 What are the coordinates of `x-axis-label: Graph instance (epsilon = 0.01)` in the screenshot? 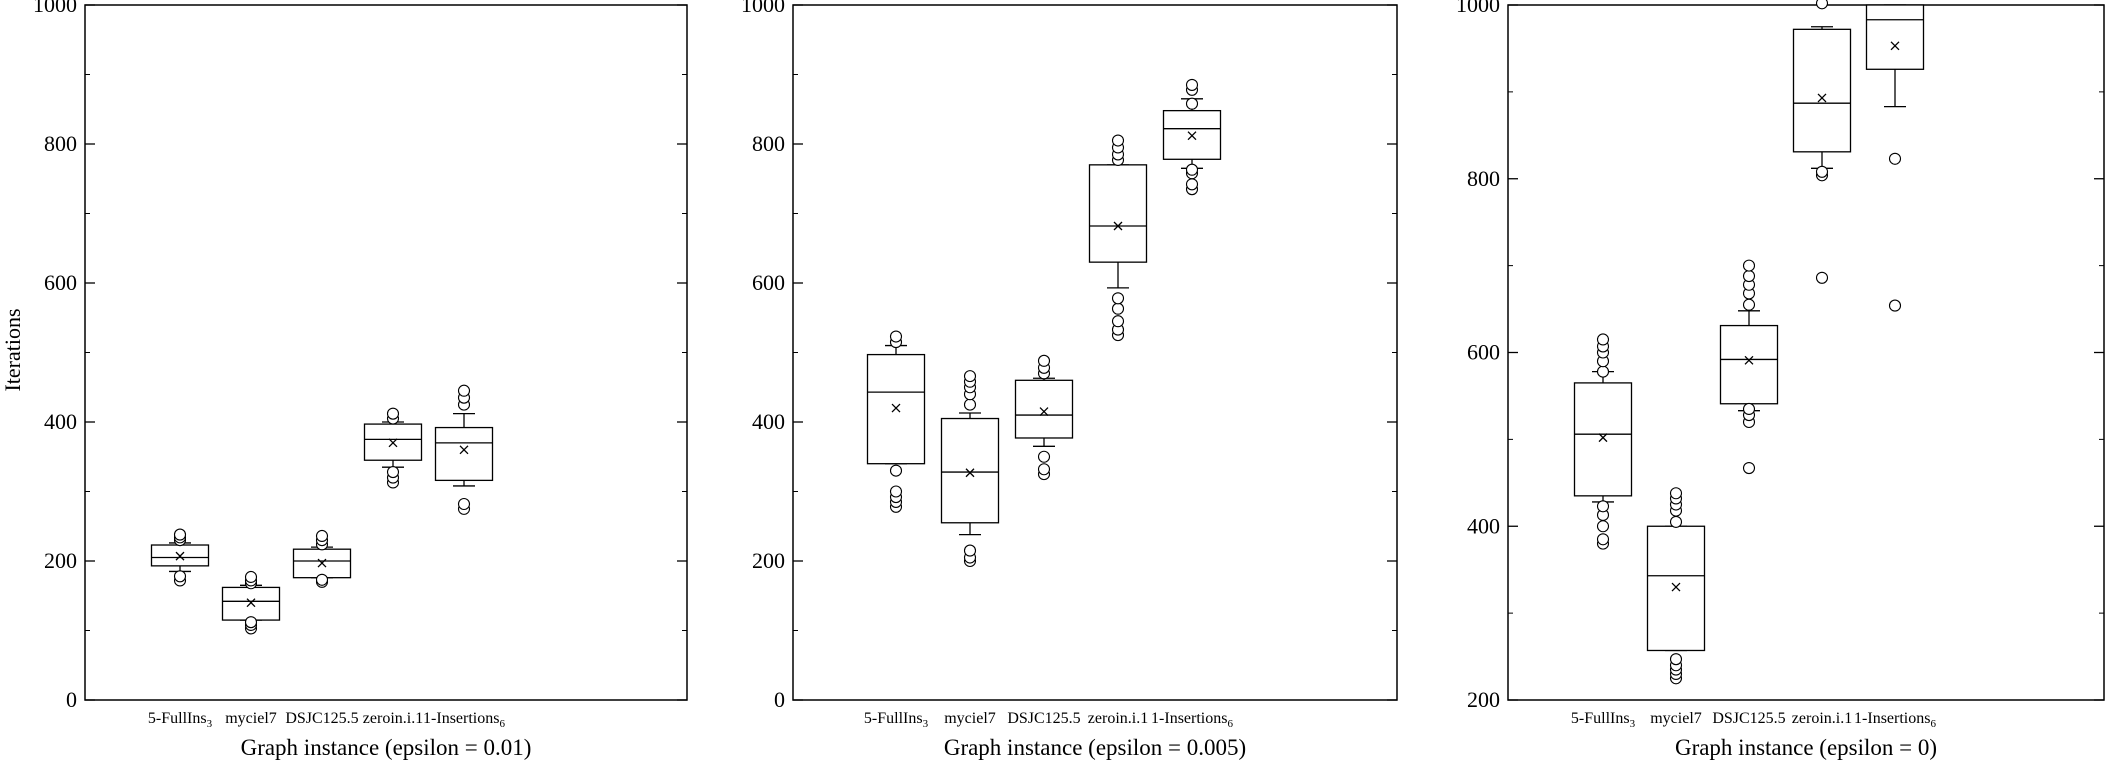 It's located at (386, 747).